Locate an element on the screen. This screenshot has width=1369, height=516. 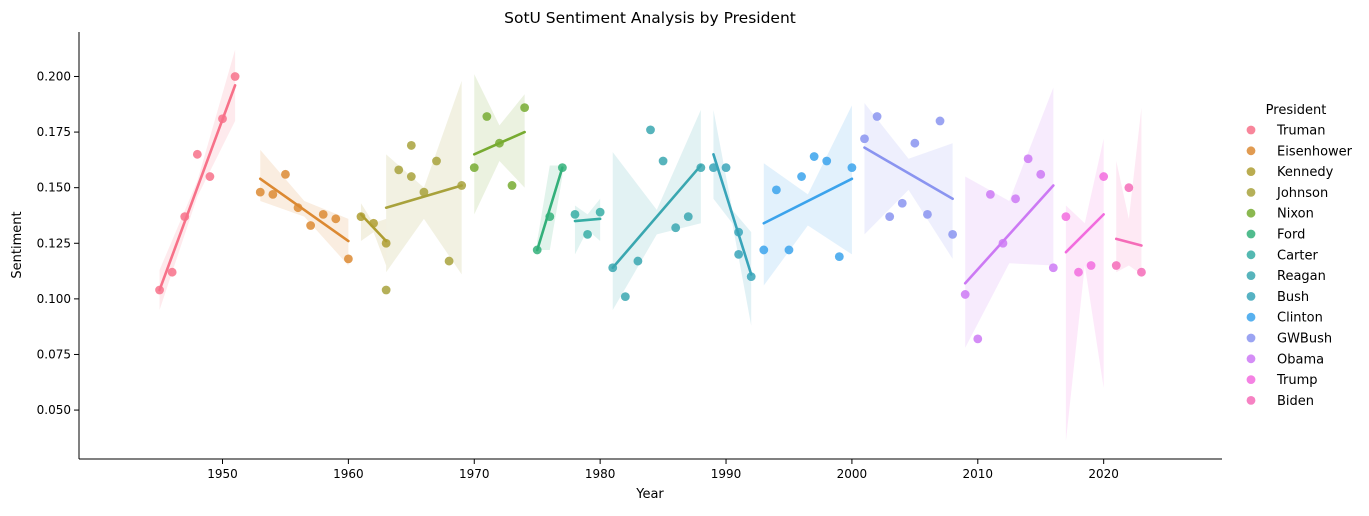
data-point-kennedy is located at coordinates (373, 223).